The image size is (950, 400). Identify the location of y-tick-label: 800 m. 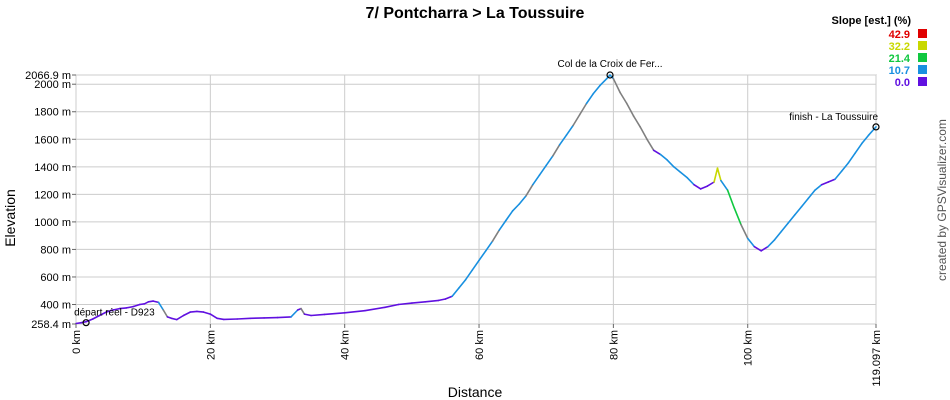
(55, 250).